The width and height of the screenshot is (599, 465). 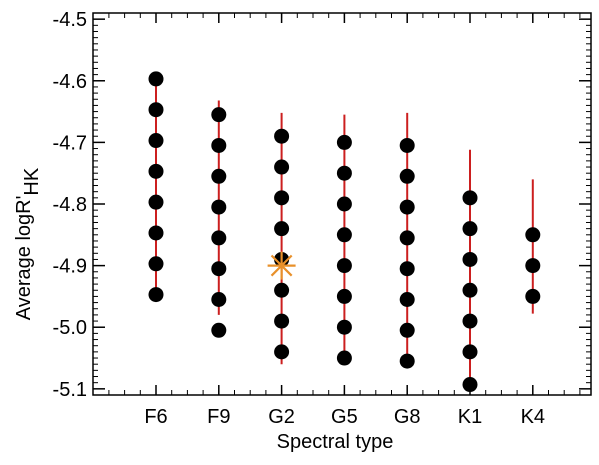 I want to click on y-tick-label: -4.5, so click(x=70, y=20).